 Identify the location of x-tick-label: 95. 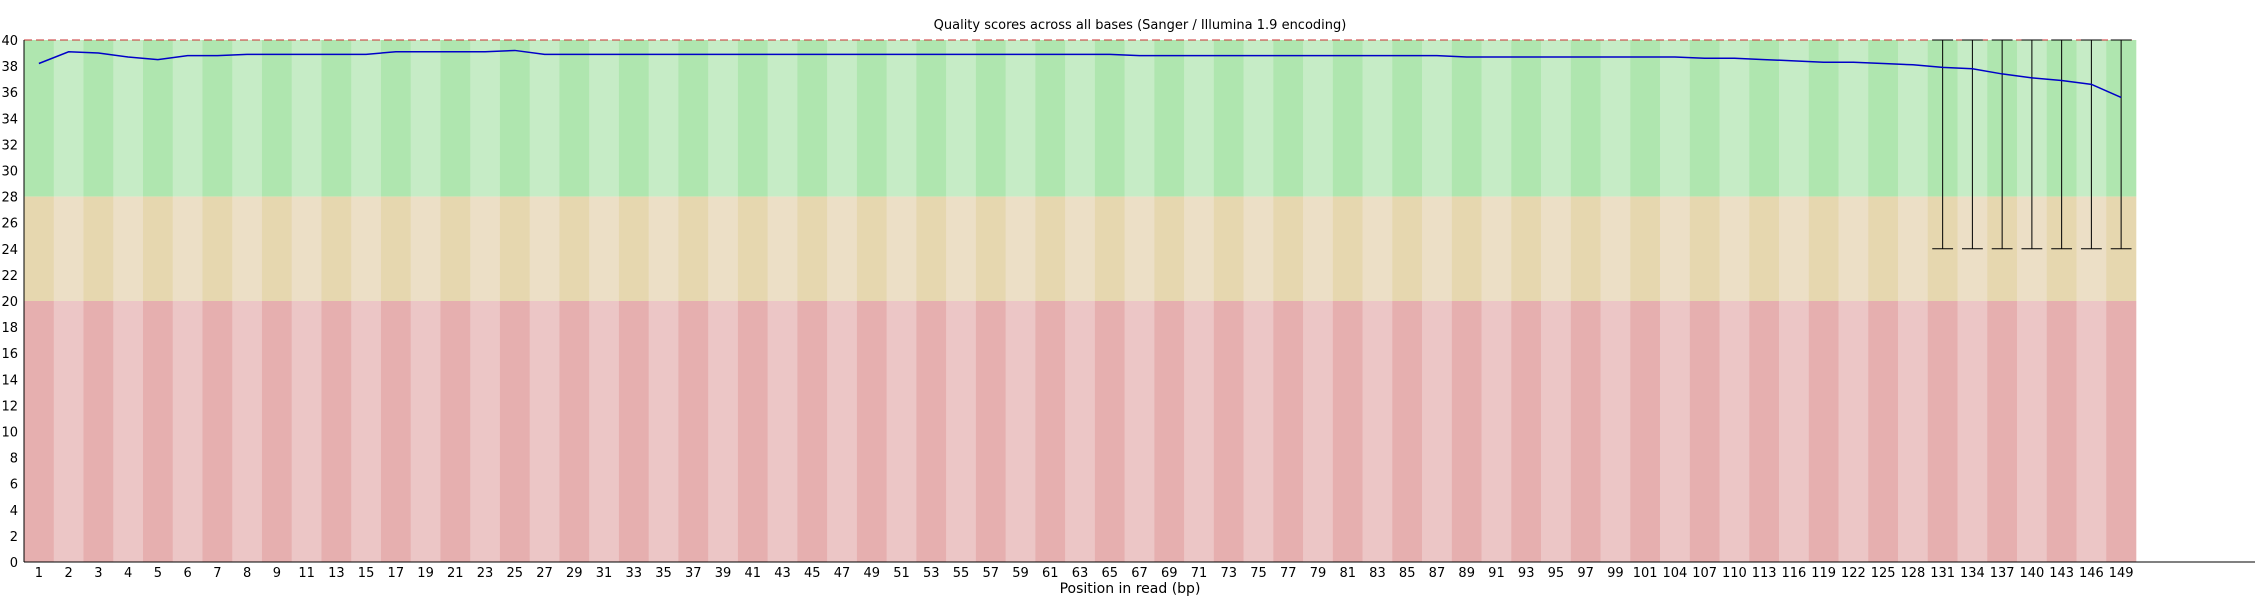
(1556, 573).